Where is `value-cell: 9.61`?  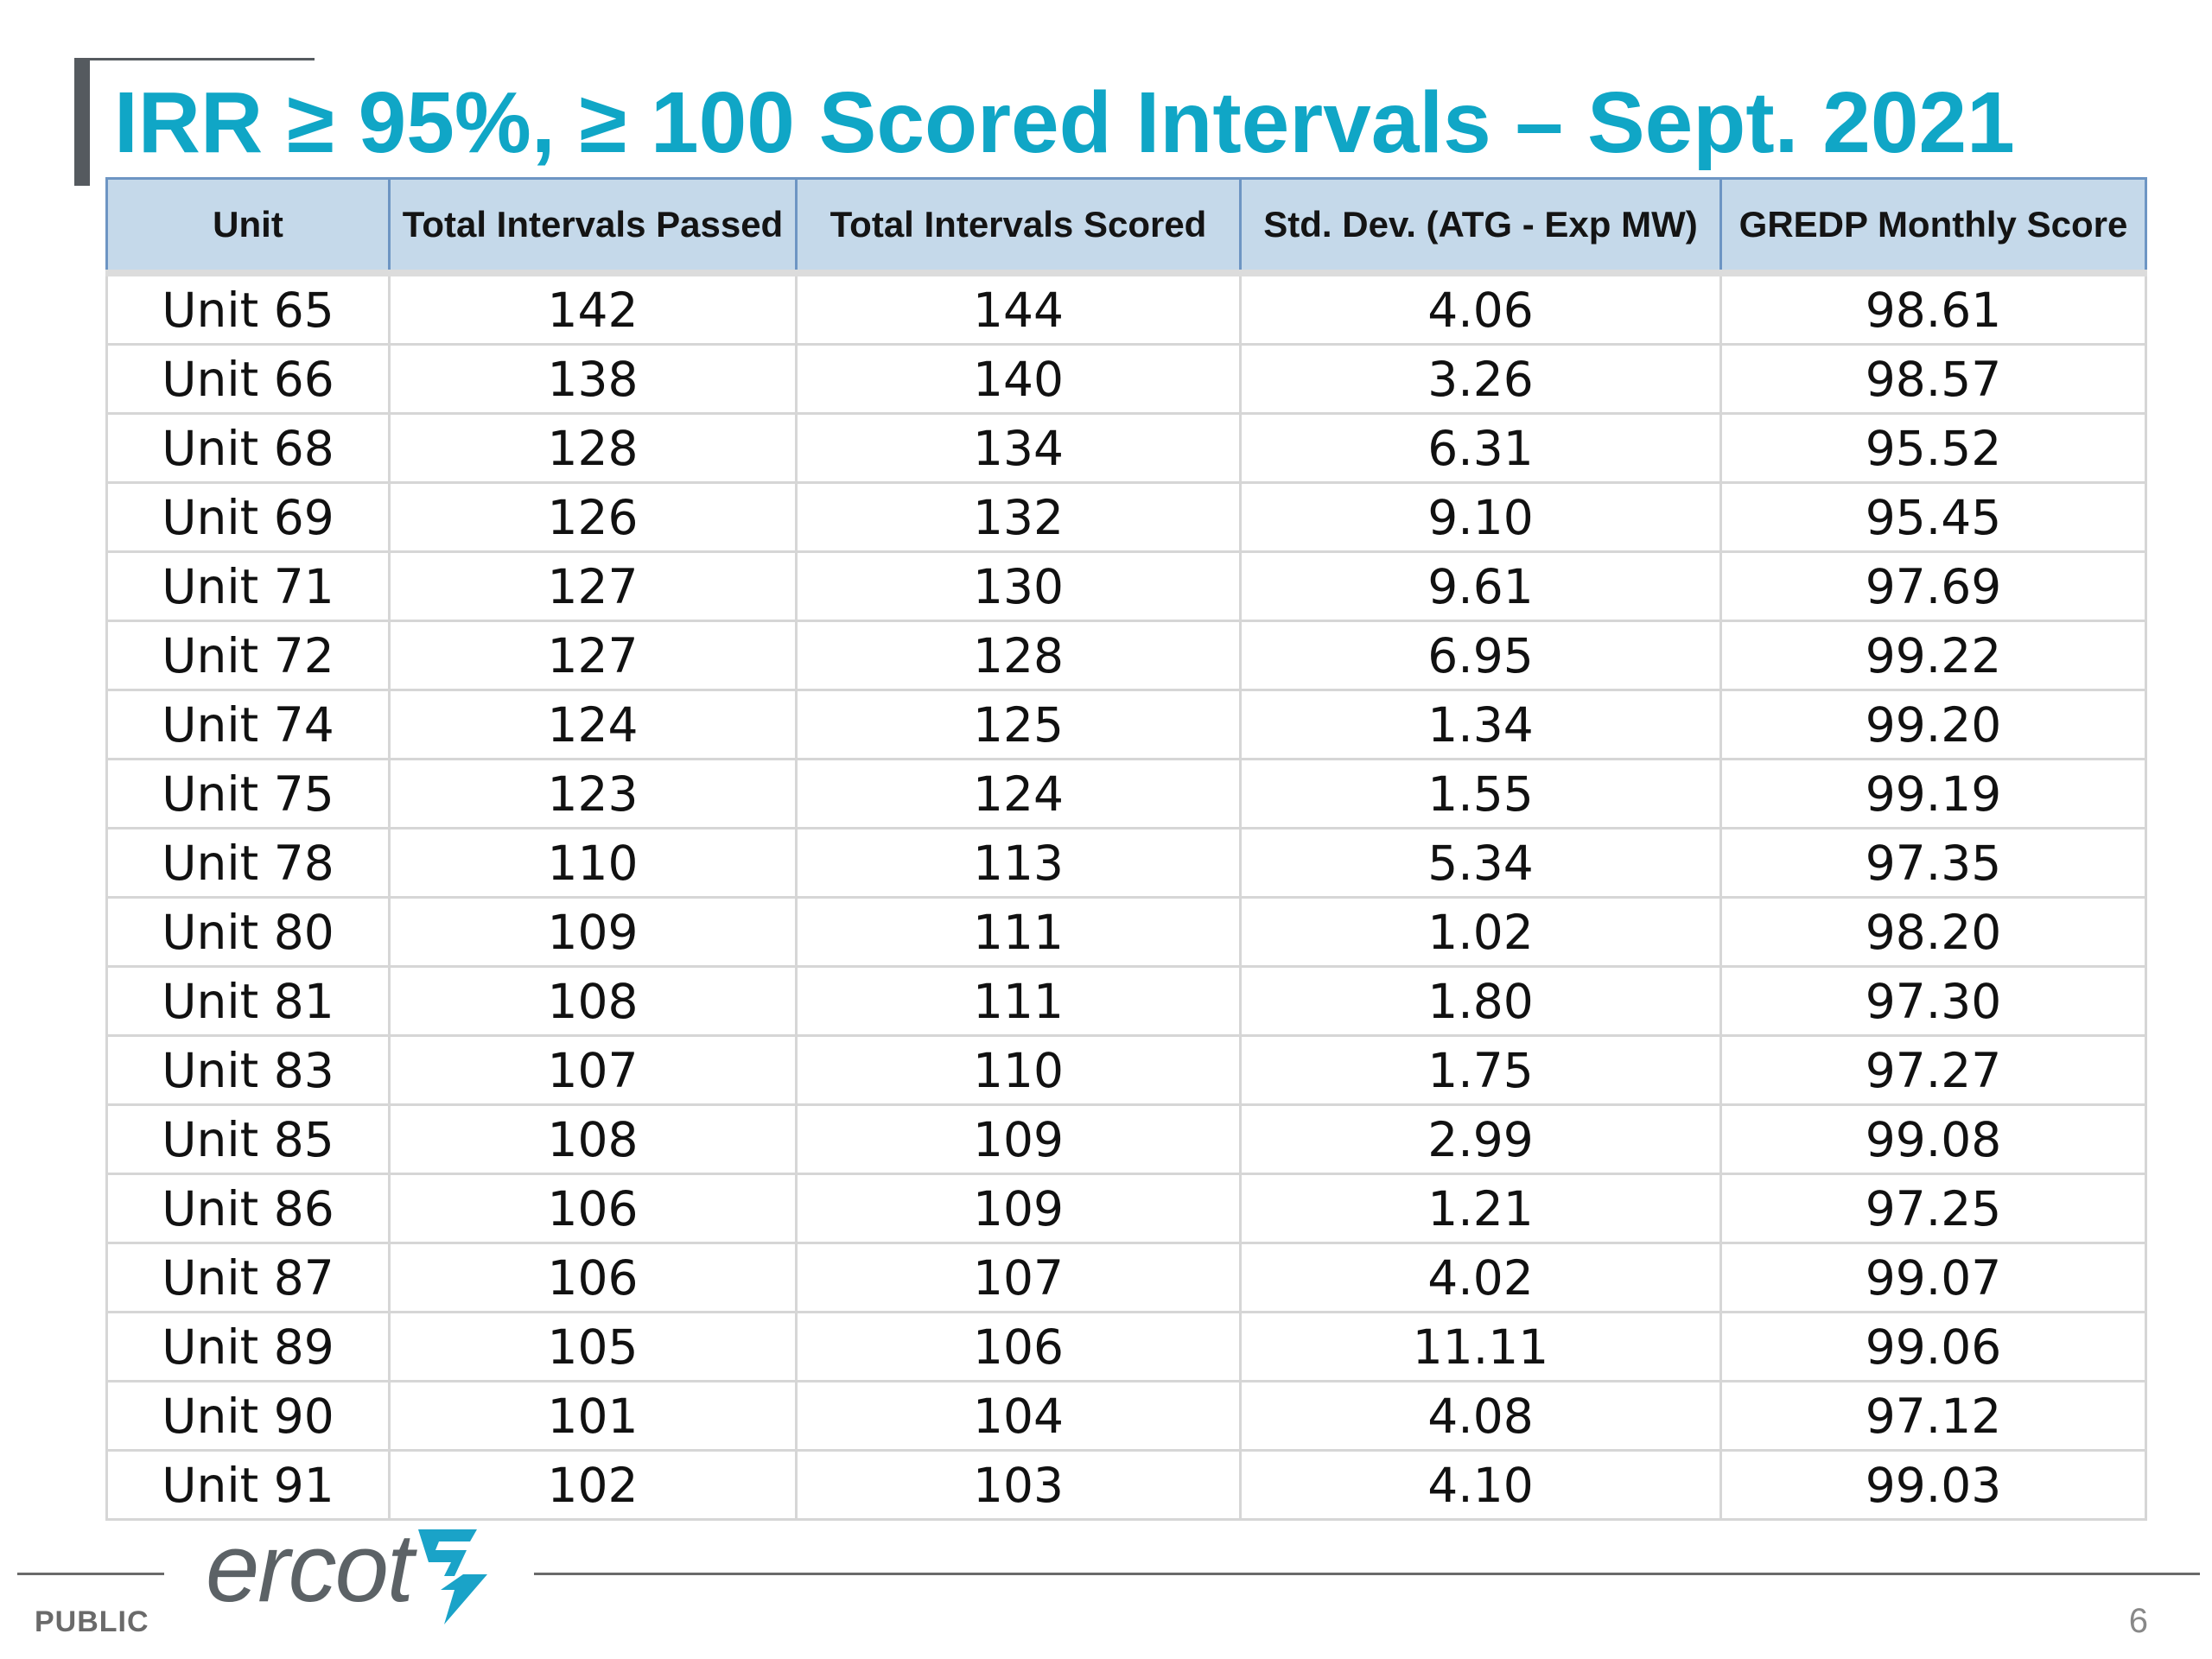 value-cell: 9.61 is located at coordinates (1480, 586).